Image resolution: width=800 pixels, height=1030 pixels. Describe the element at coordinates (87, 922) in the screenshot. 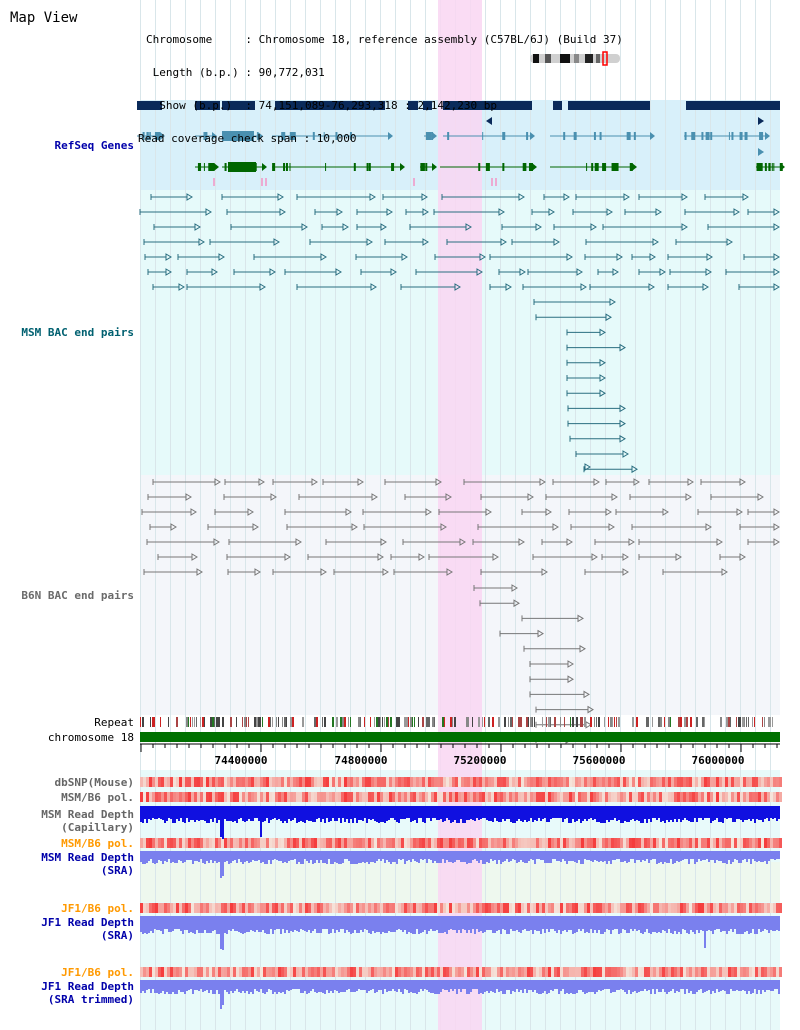

I see `track-label-jf1-depth: JF1 Read Depth` at that location.